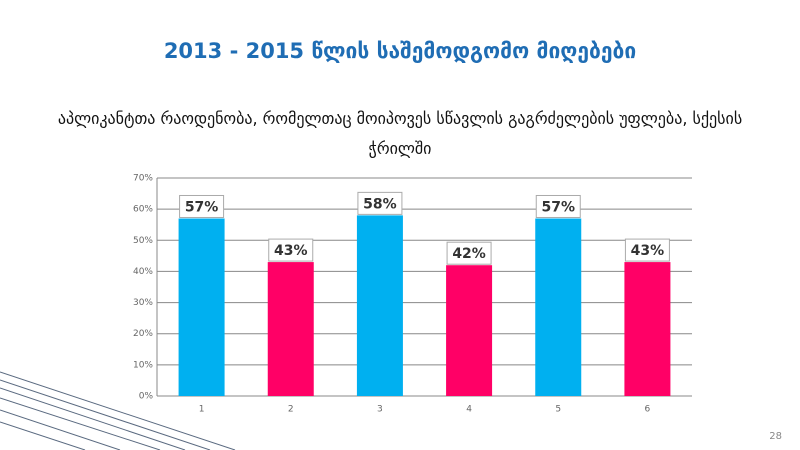 The height and width of the screenshot is (450, 800). Describe the element at coordinates (143, 241) in the screenshot. I see `y-tick-label: 50%` at that location.